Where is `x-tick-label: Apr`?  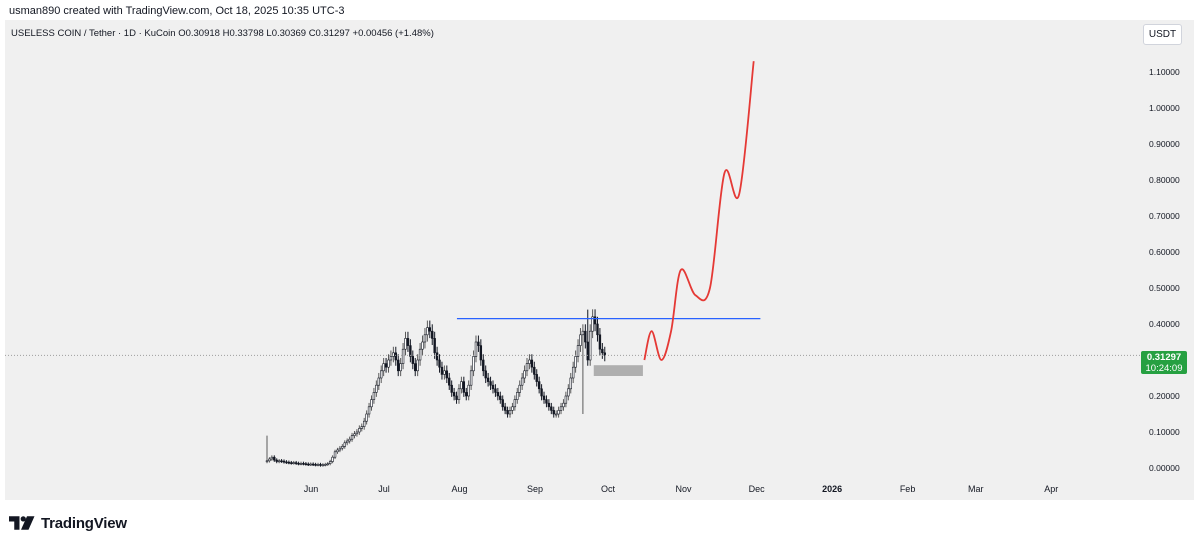
x-tick-label: Apr is located at coordinates (1051, 489).